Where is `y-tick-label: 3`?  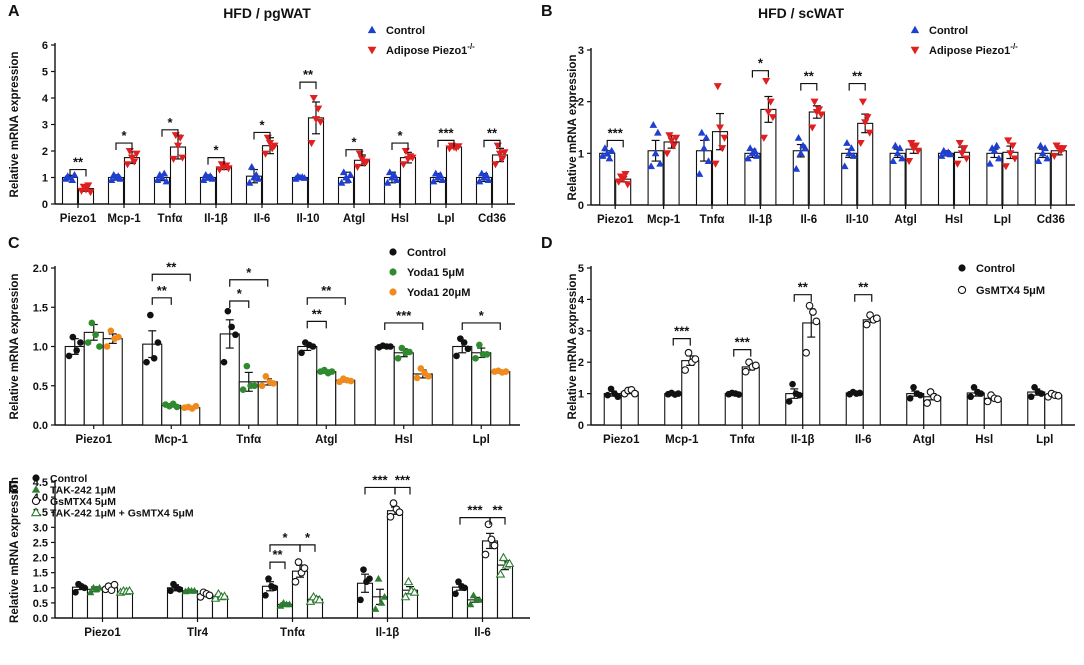
y-tick-label: 3 is located at coordinates (581, 332).